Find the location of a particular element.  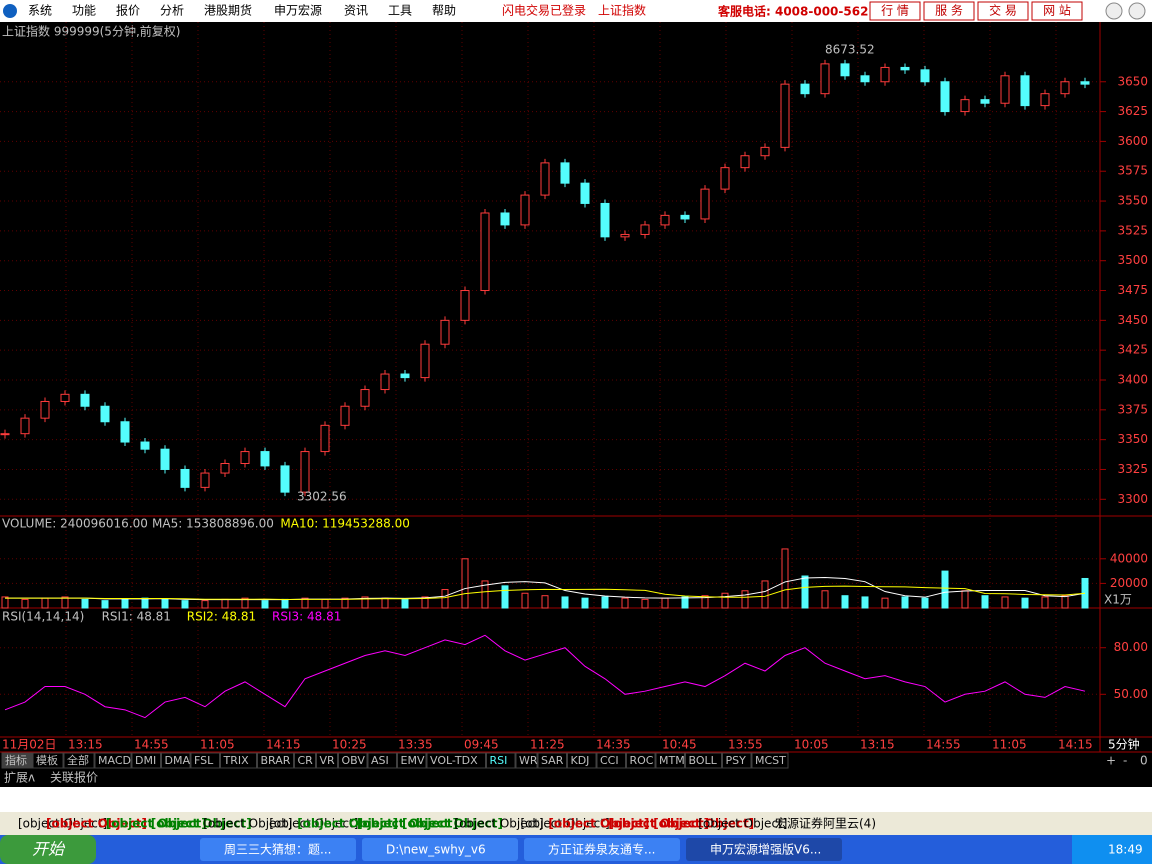

tab-label: VR is located at coordinates (328, 760).